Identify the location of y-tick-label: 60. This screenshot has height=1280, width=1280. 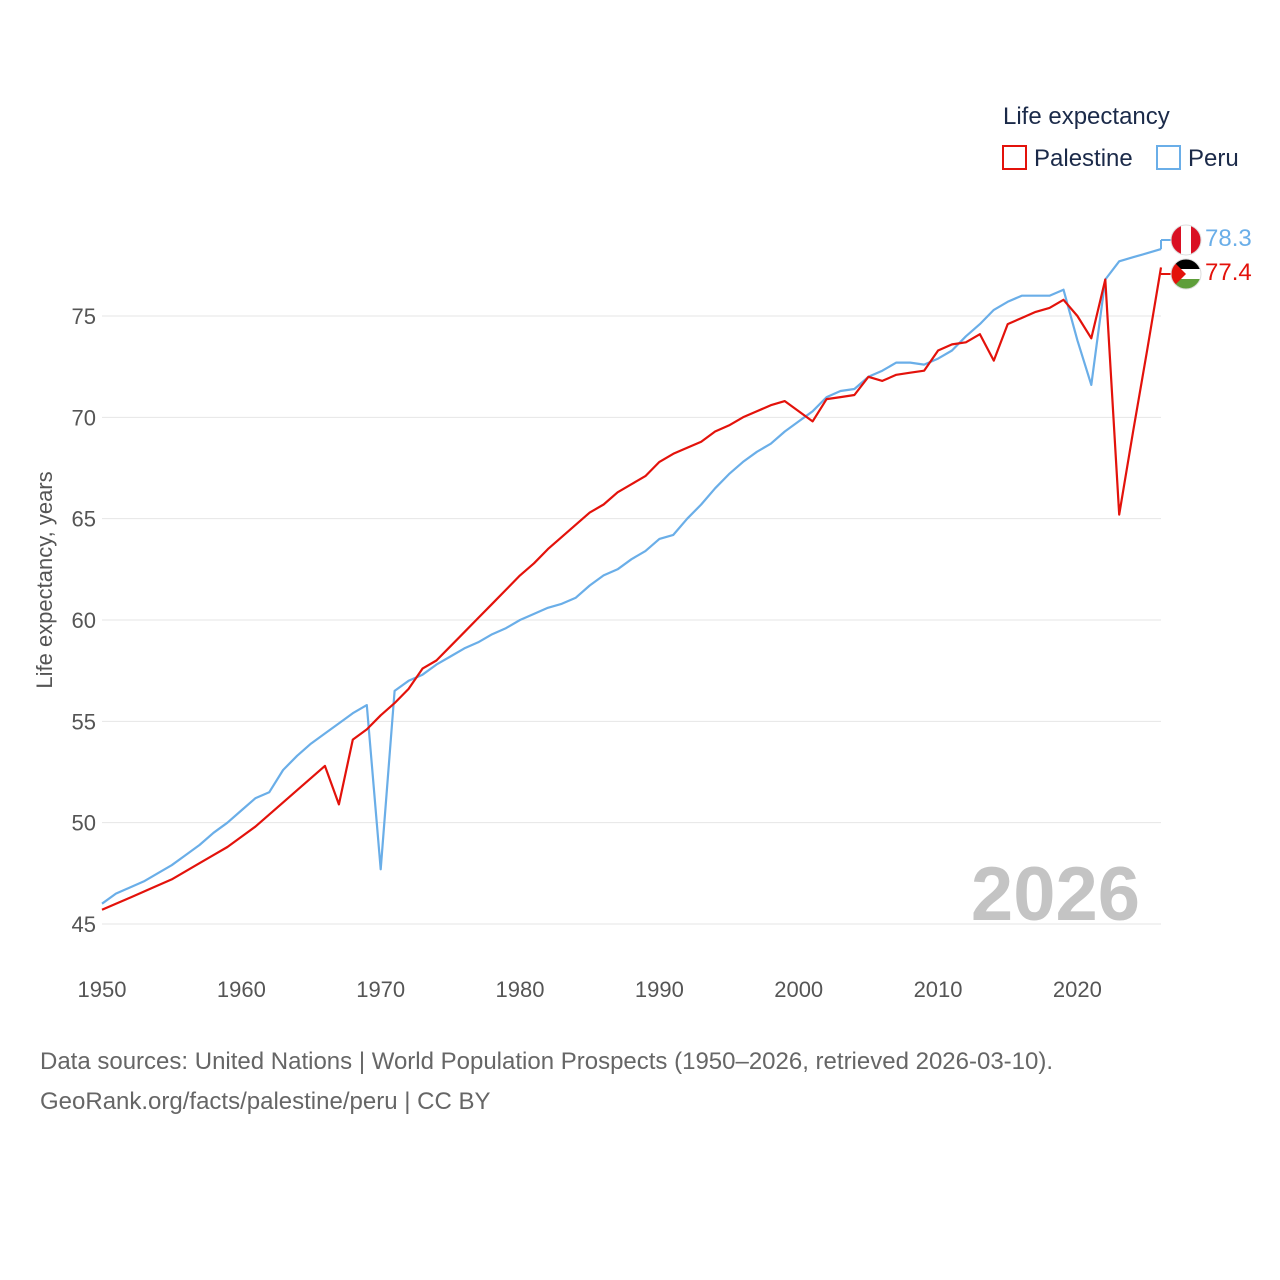
(84, 620).